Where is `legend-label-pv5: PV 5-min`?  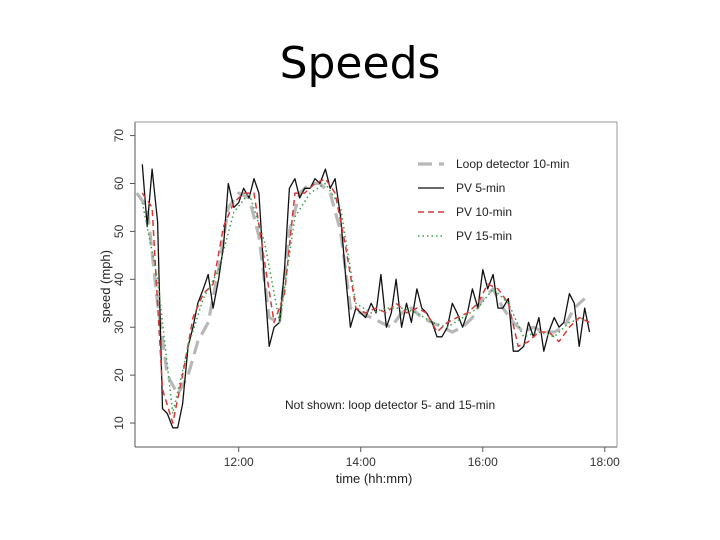 legend-label-pv5: PV 5-min is located at coordinates (480, 188).